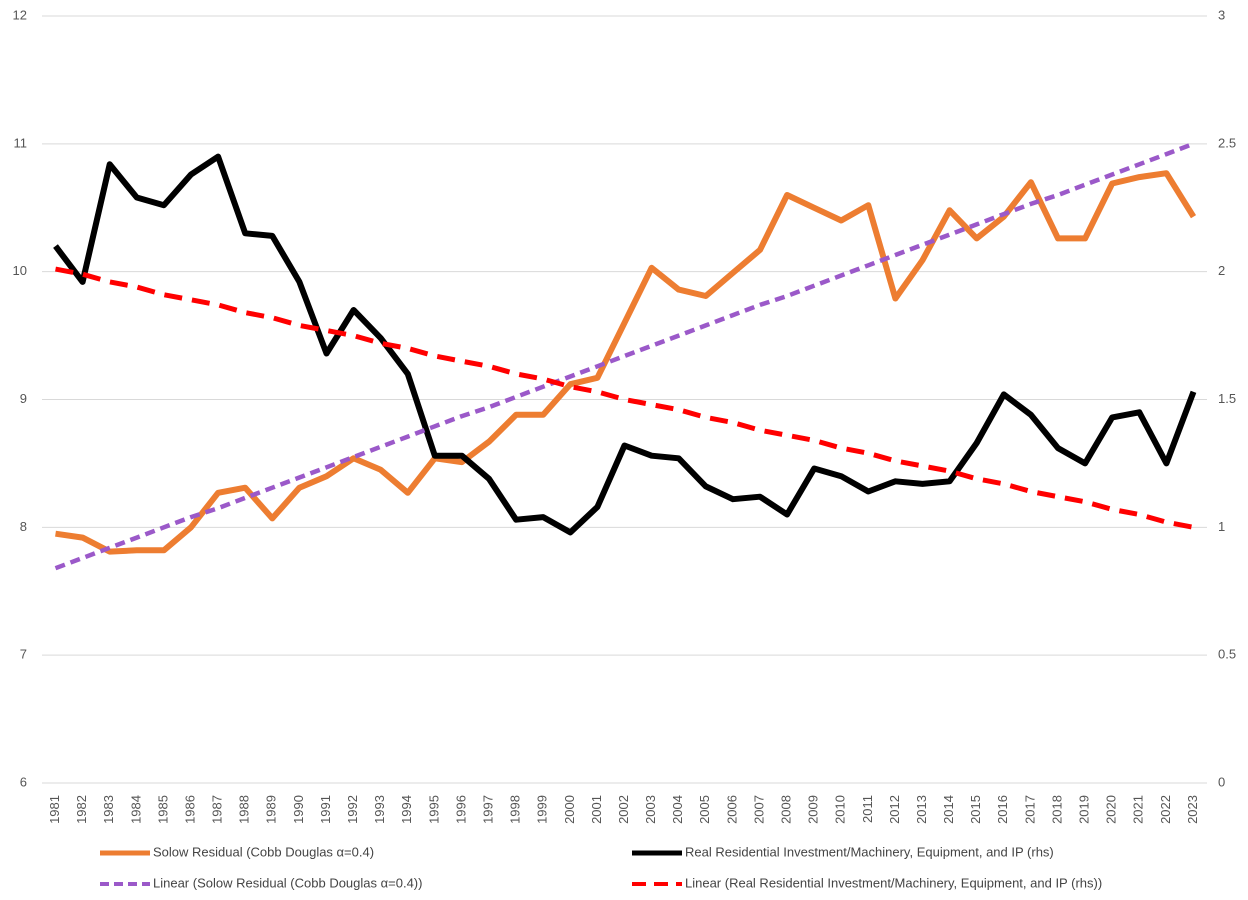  Describe the element at coordinates (20, 14) in the screenshot. I see `y-tick-label: 12` at that location.